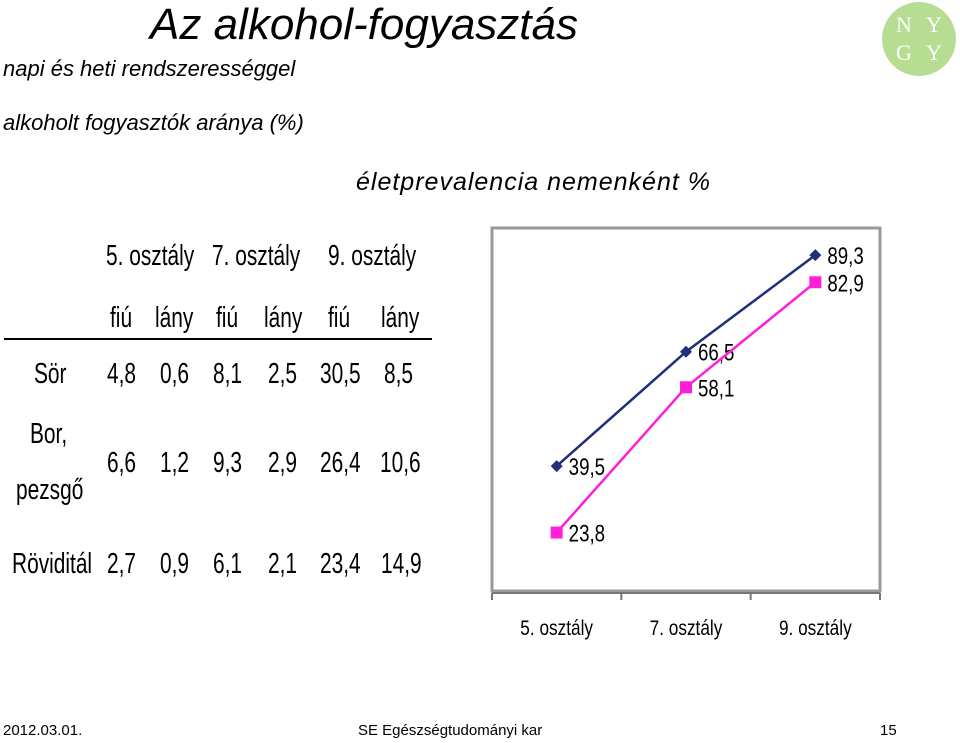  What do you see at coordinates (364, 24) in the screenshot?
I see `slide-title: Az alkohol-fogyasztás` at bounding box center [364, 24].